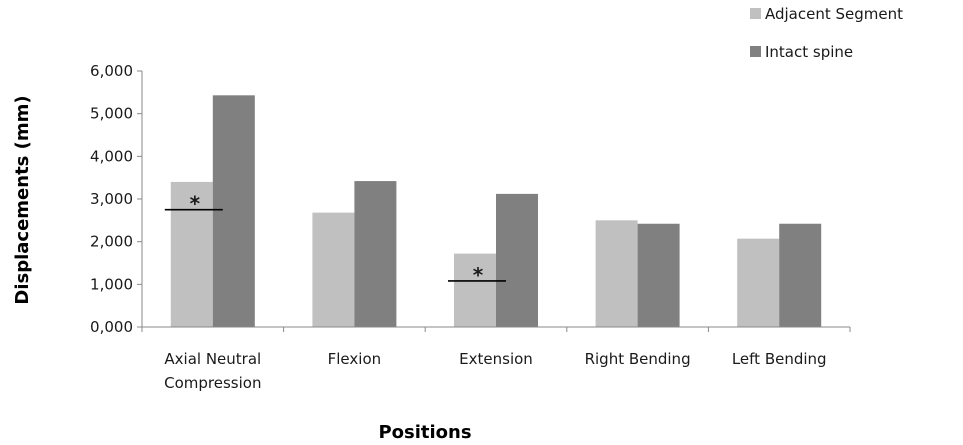 The width and height of the screenshot is (963, 445). I want to click on category-label: Extension, so click(496, 359).